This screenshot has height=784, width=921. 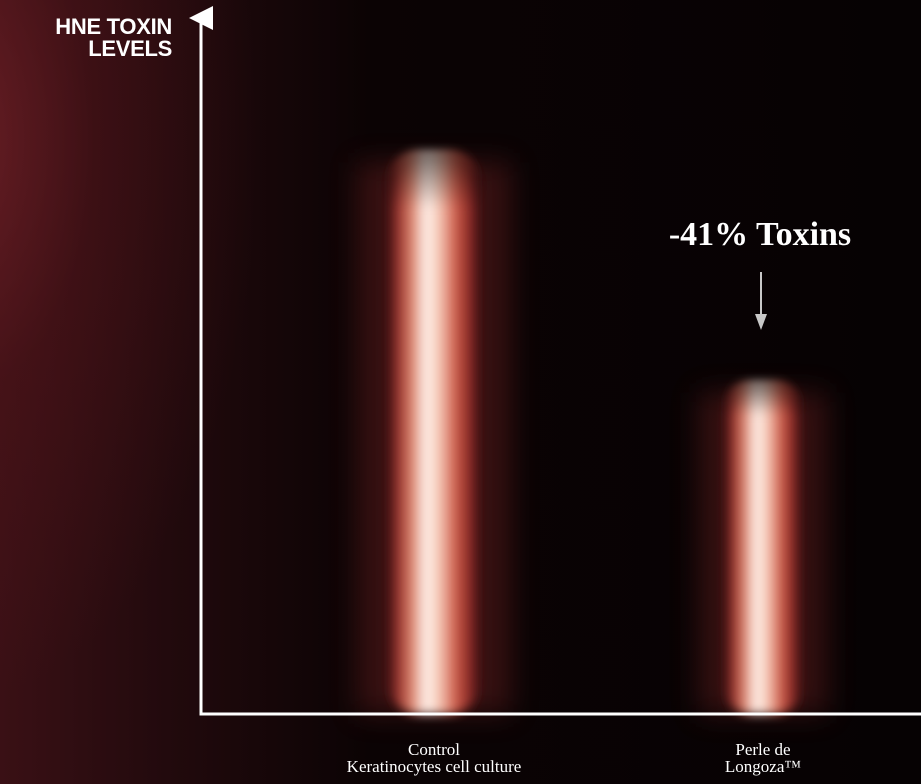 I want to click on annotation-arrow-head, so click(x=761, y=322).